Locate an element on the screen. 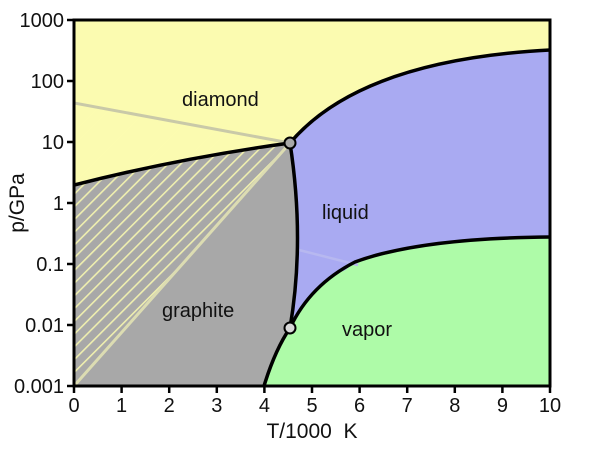 Image resolution: width=602 pixels, height=452 pixels. x-tick-label: 2 is located at coordinates (169, 406).